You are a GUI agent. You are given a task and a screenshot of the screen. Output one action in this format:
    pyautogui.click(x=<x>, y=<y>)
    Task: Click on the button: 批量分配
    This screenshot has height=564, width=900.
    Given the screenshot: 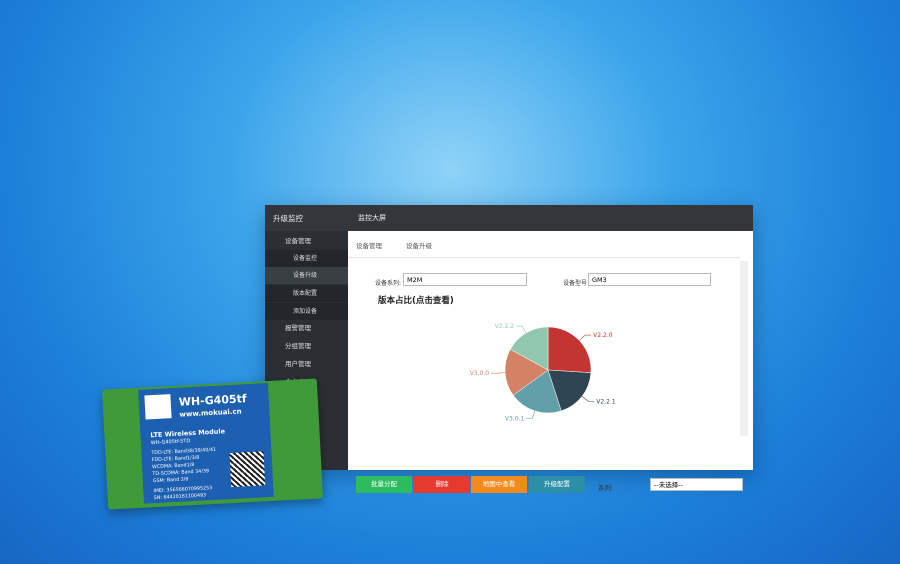 What is the action you would take?
    pyautogui.click(x=384, y=484)
    